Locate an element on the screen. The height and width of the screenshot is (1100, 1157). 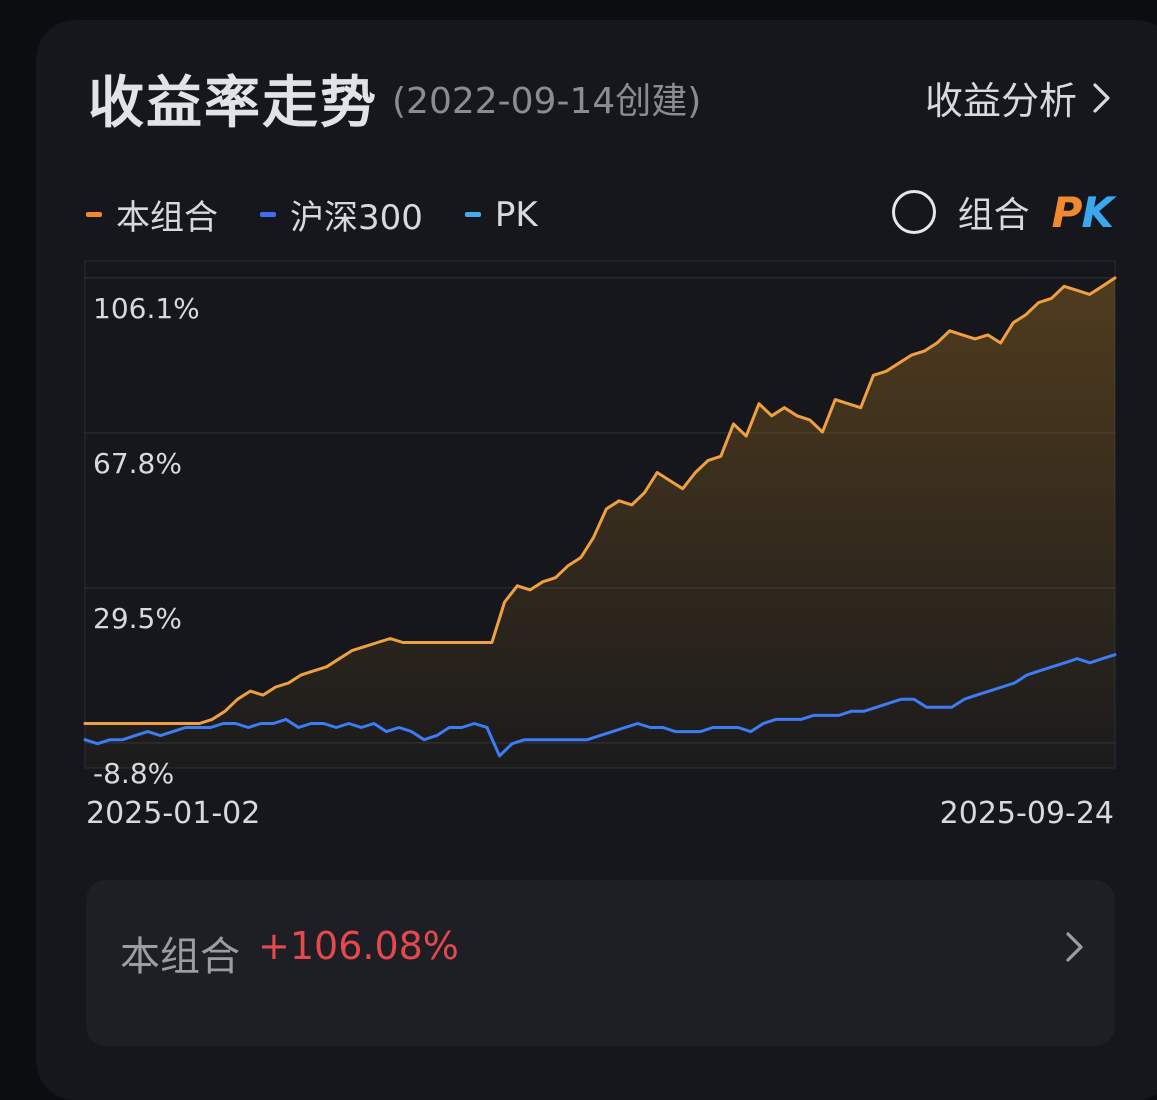
chart-legend: 本组合 沪深300 PK is located at coordinates (312, 214).